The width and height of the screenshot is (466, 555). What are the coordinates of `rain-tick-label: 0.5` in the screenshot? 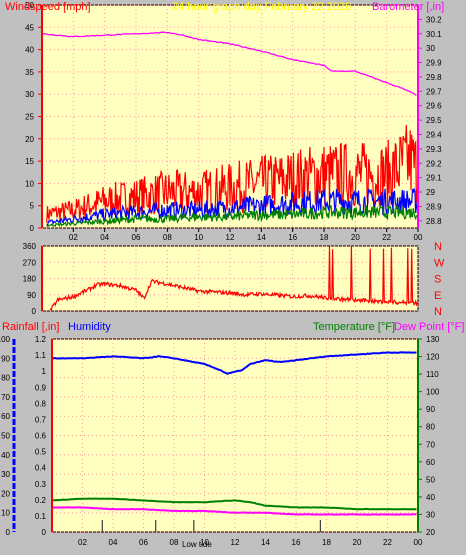 It's located at (41, 452).